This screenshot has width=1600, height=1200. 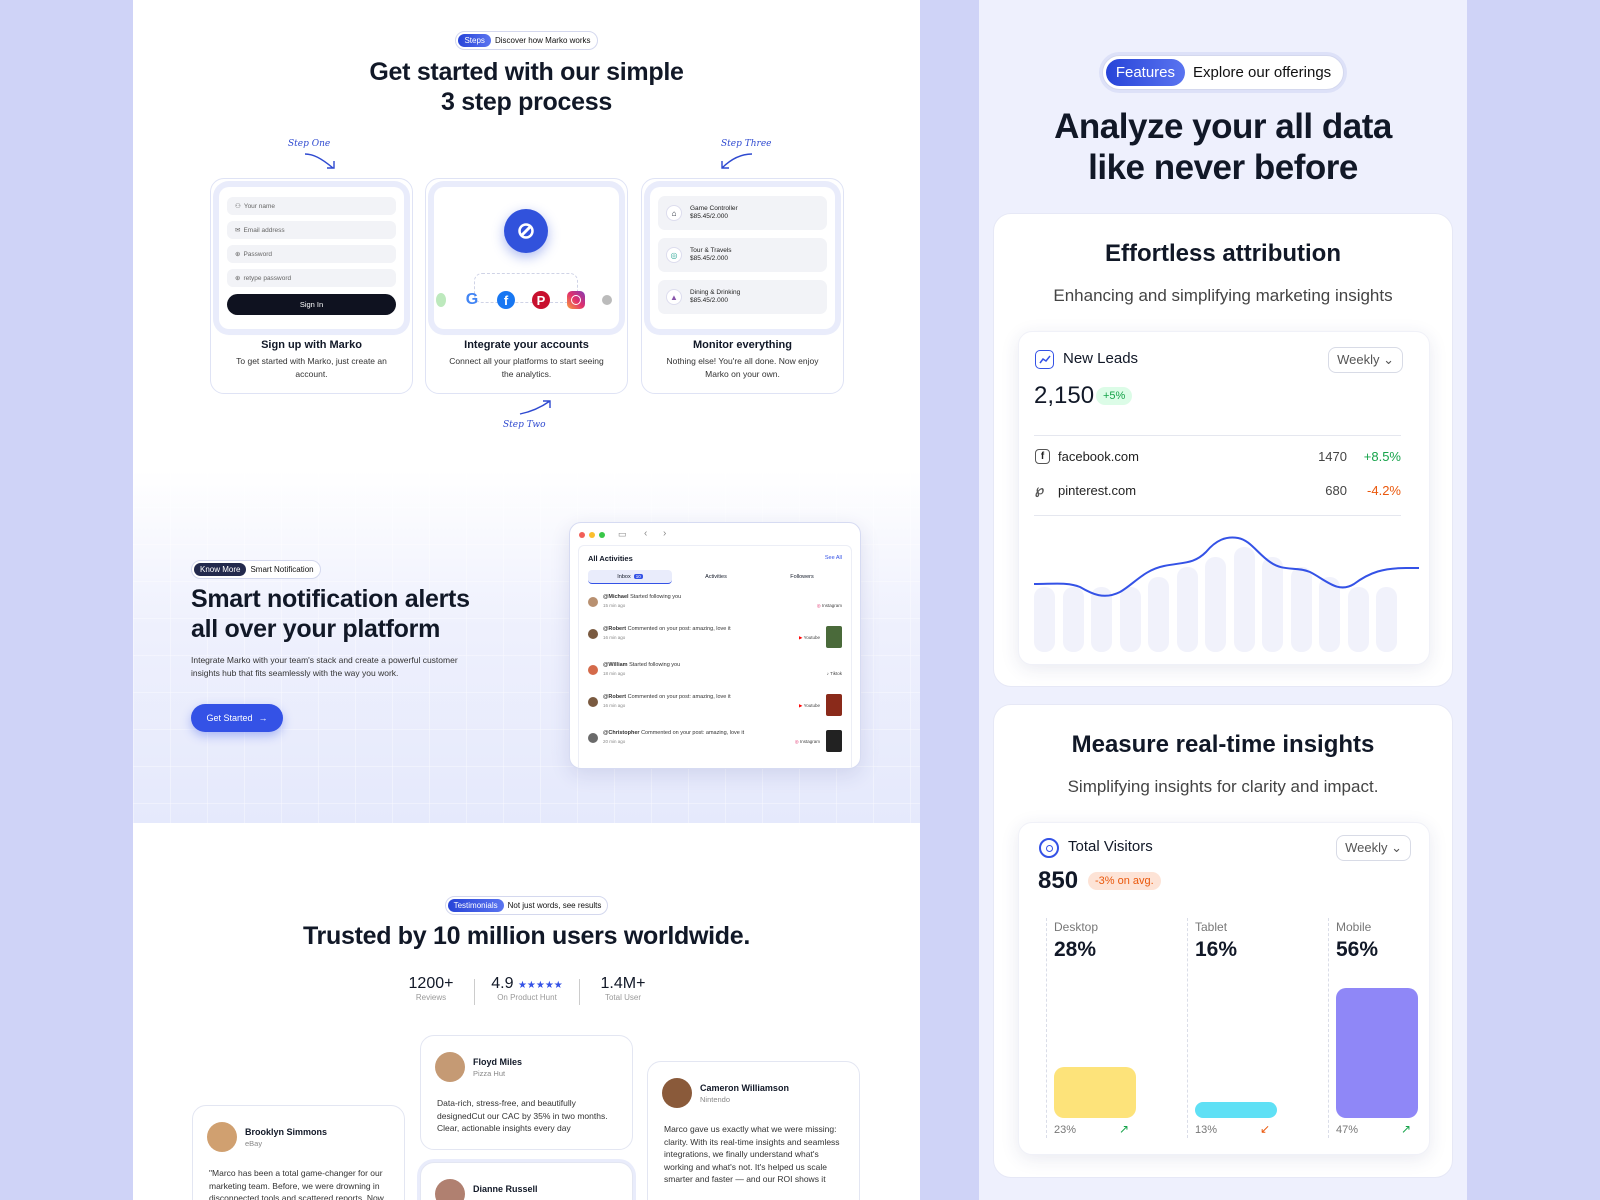 I want to click on back-icon: ‹, so click(x=646, y=533).